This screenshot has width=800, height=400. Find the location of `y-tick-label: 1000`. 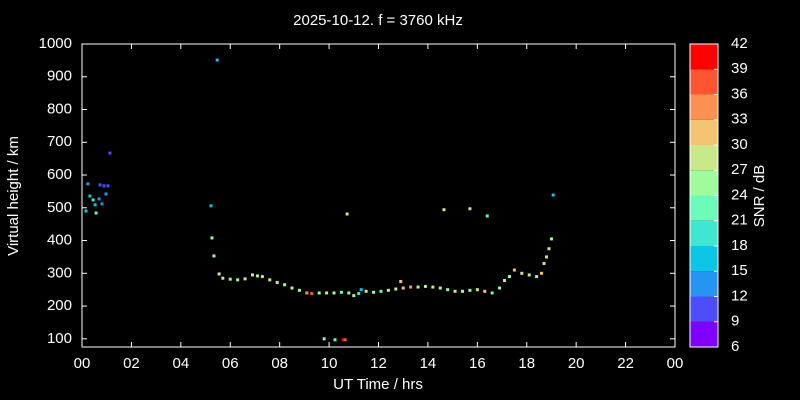

y-tick-label: 1000 is located at coordinates (55, 43).